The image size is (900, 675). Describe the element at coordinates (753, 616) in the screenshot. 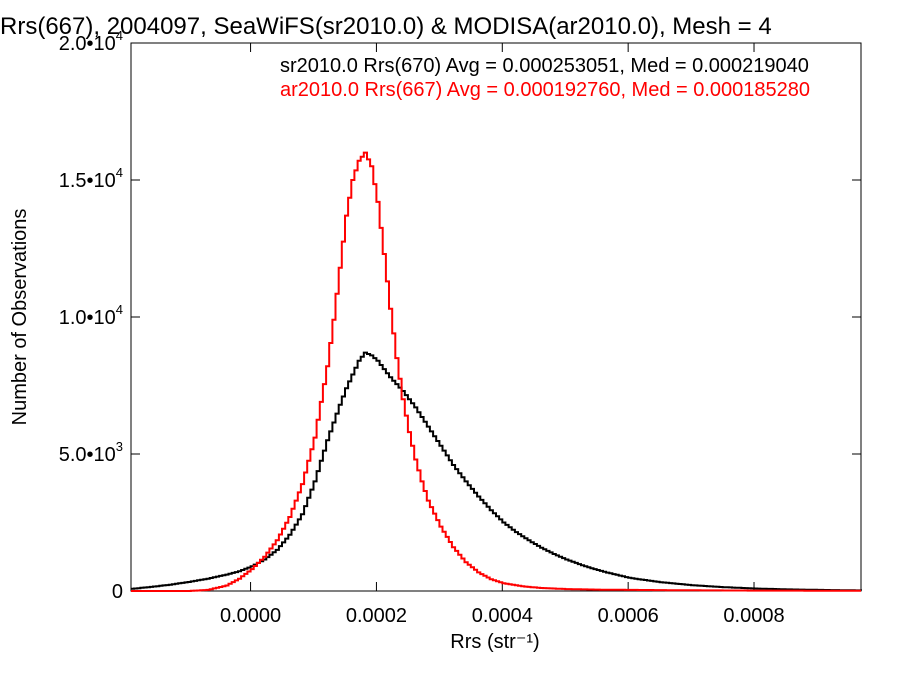

I see `x-tick-label-4: 0.0008` at that location.